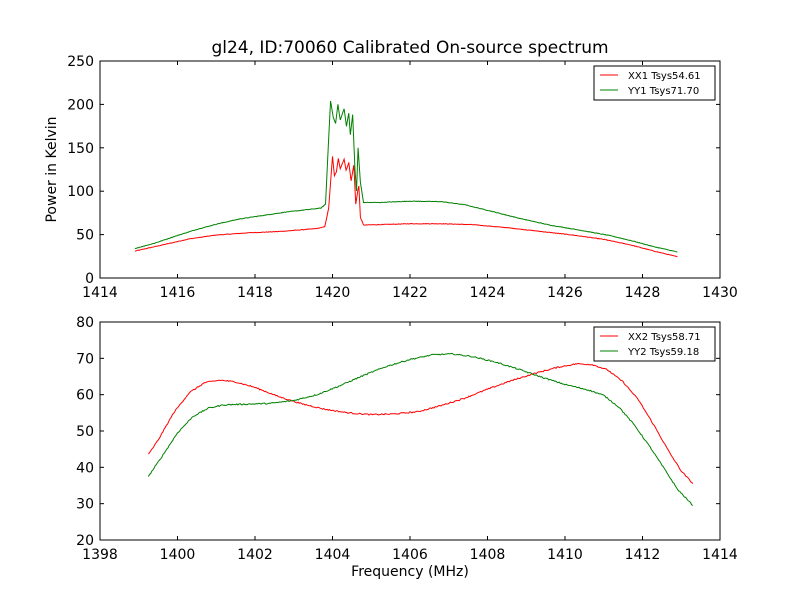 Image resolution: width=800 pixels, height=600 pixels. What do you see at coordinates (178, 293) in the screenshot?
I see `x-tick-label: 1416` at bounding box center [178, 293].